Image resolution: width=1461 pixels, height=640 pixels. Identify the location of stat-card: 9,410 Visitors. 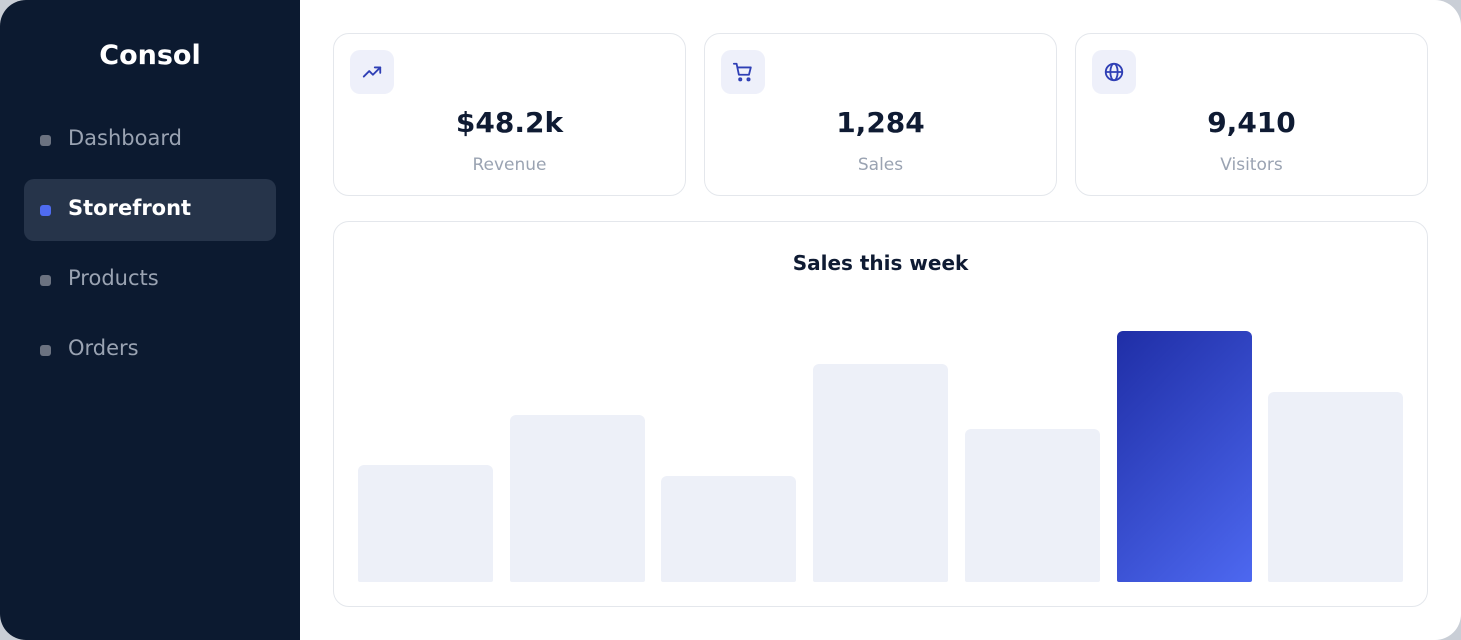
(1251, 114).